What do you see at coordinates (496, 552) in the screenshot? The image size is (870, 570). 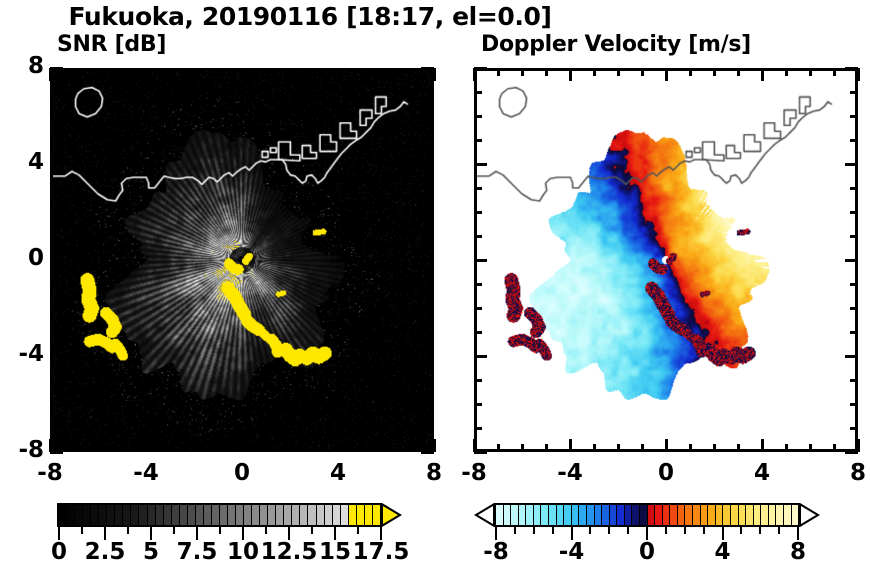 I see `colorbar-label: -8` at bounding box center [496, 552].